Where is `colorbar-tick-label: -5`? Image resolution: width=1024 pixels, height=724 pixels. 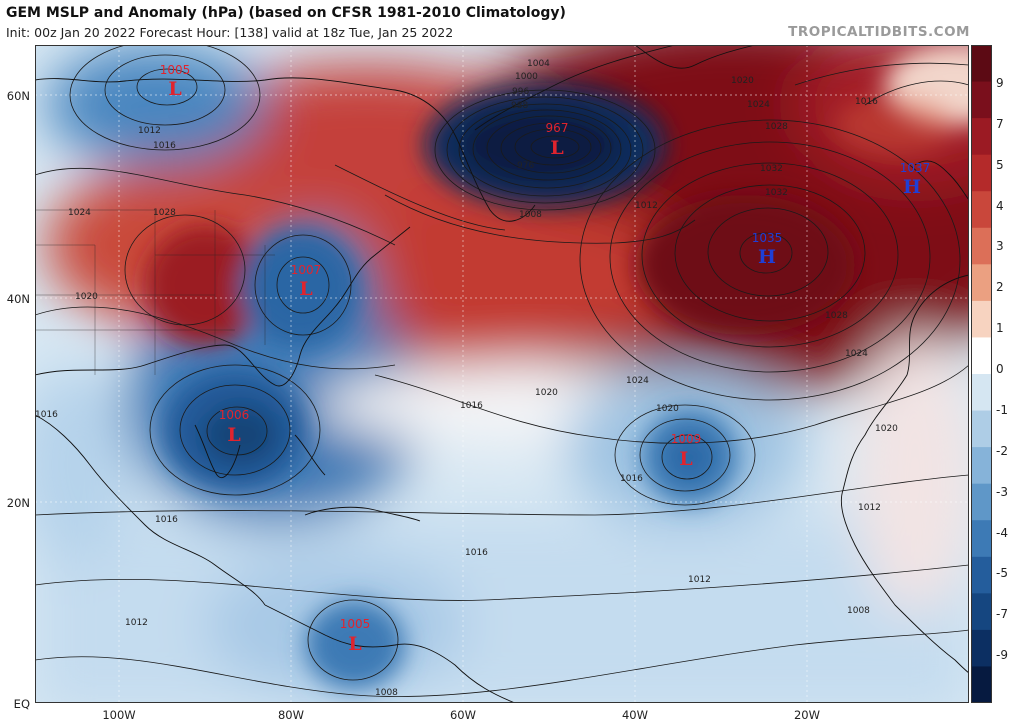
colorbar-tick-label: -5 is located at coordinates (1002, 573).